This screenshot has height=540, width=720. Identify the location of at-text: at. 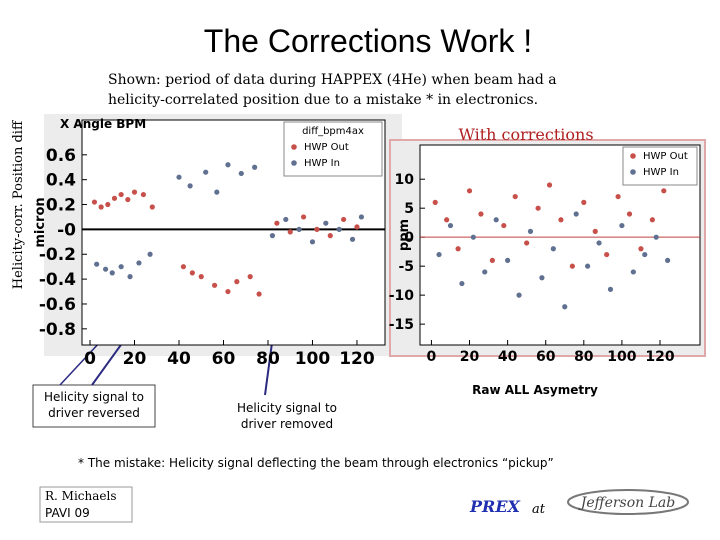
(539, 509).